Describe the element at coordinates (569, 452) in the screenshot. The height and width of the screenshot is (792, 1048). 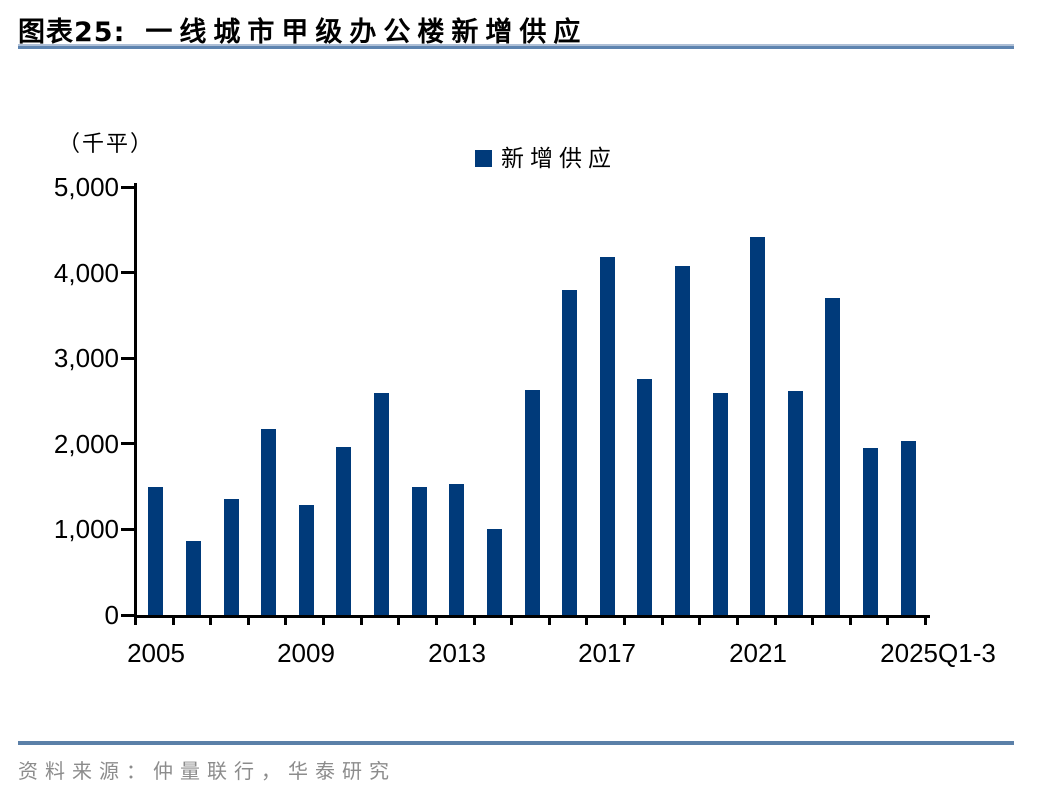
I see `bar-2016` at that location.